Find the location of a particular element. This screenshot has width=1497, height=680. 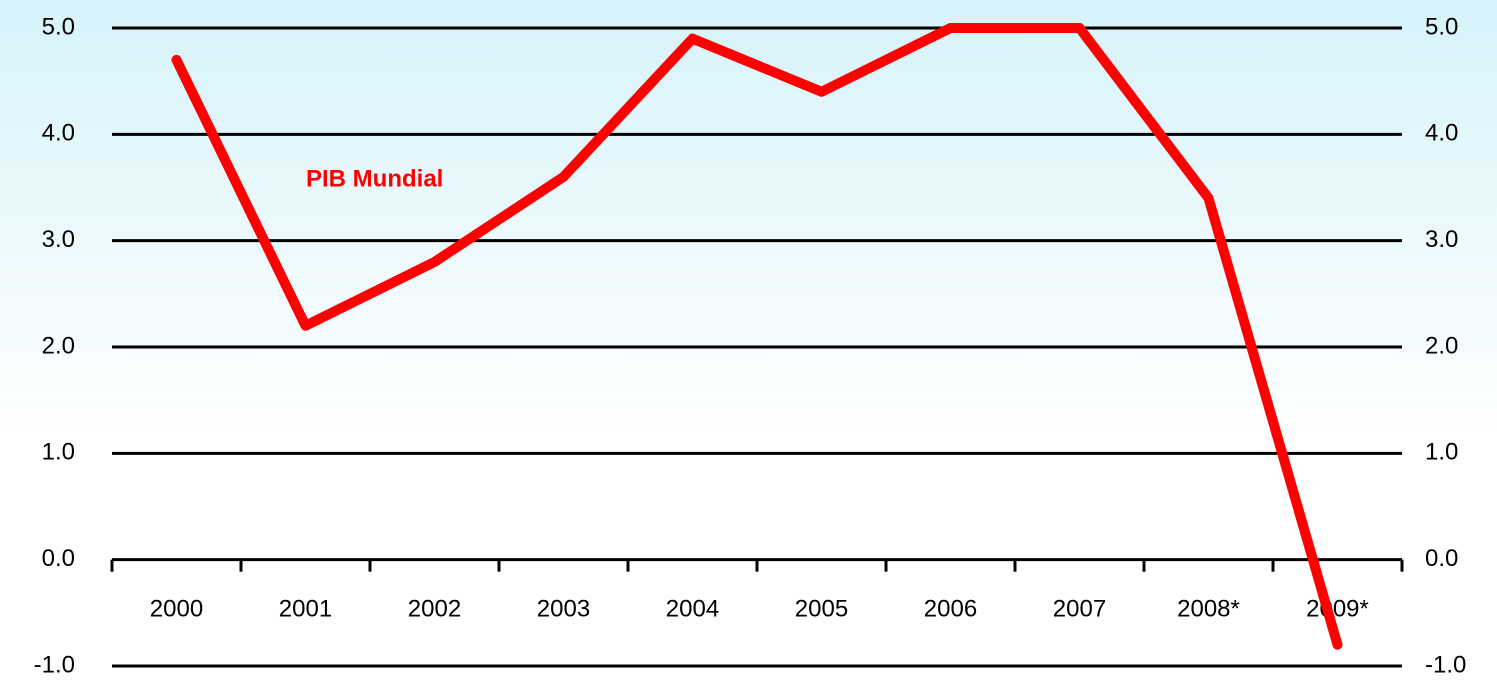

x-tick-label: 2003 is located at coordinates (563, 608).